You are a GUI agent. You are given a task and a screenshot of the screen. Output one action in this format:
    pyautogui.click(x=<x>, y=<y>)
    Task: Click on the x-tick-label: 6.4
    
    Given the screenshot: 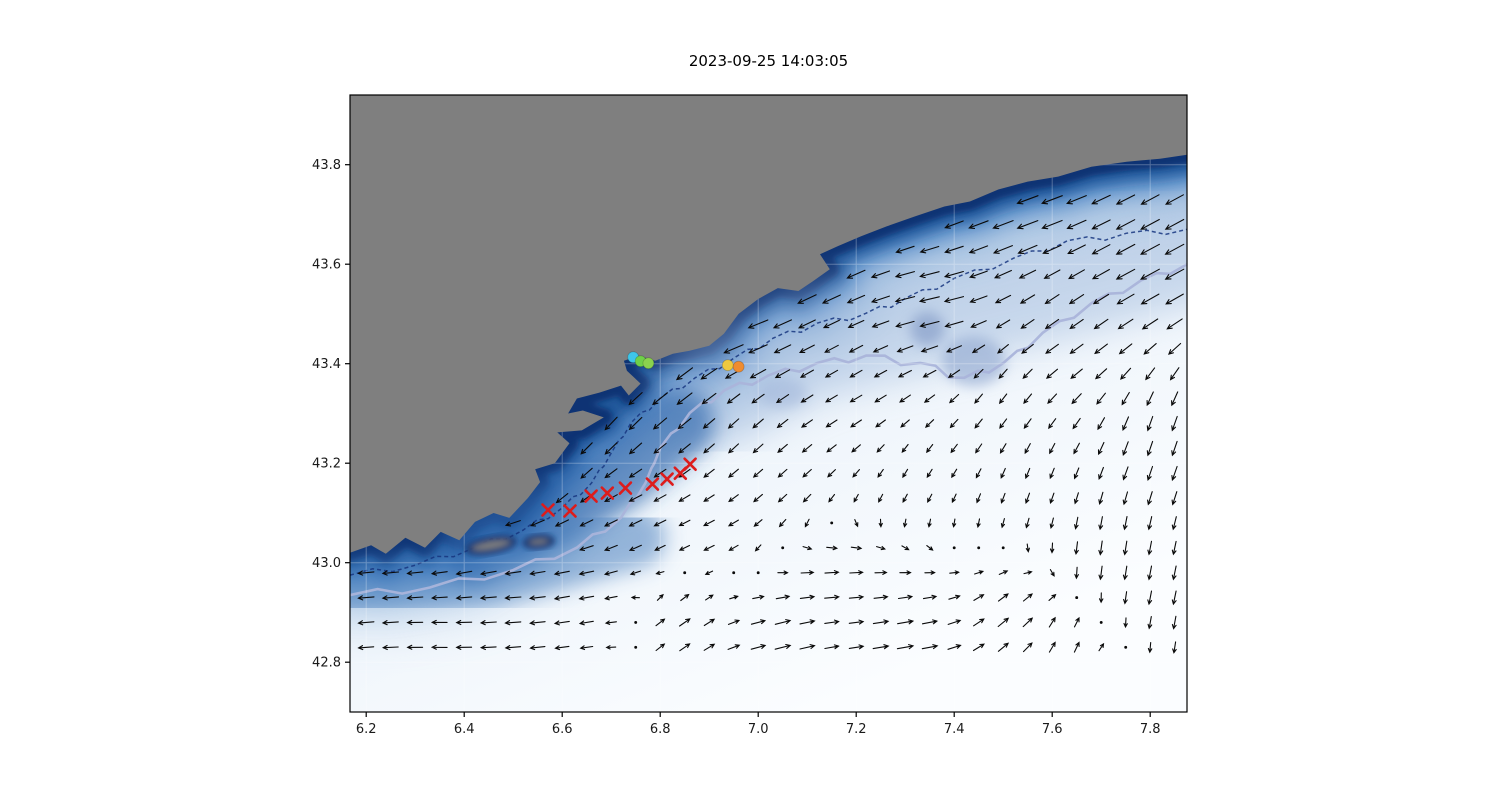 What is the action you would take?
    pyautogui.click(x=464, y=729)
    